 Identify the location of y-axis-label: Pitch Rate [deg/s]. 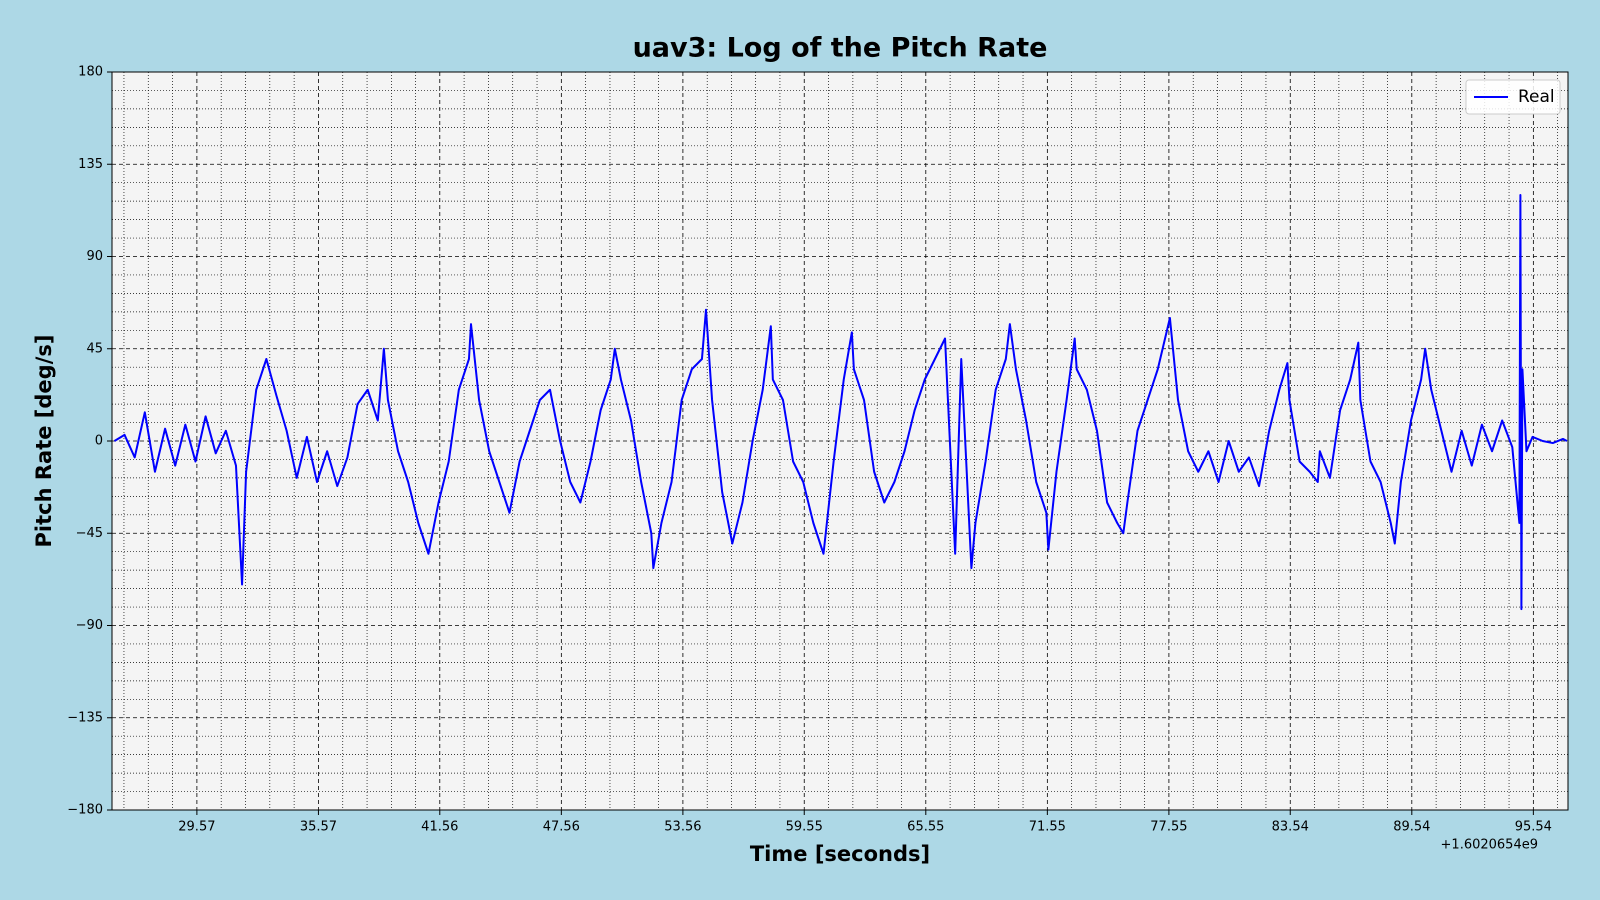
(44, 441).